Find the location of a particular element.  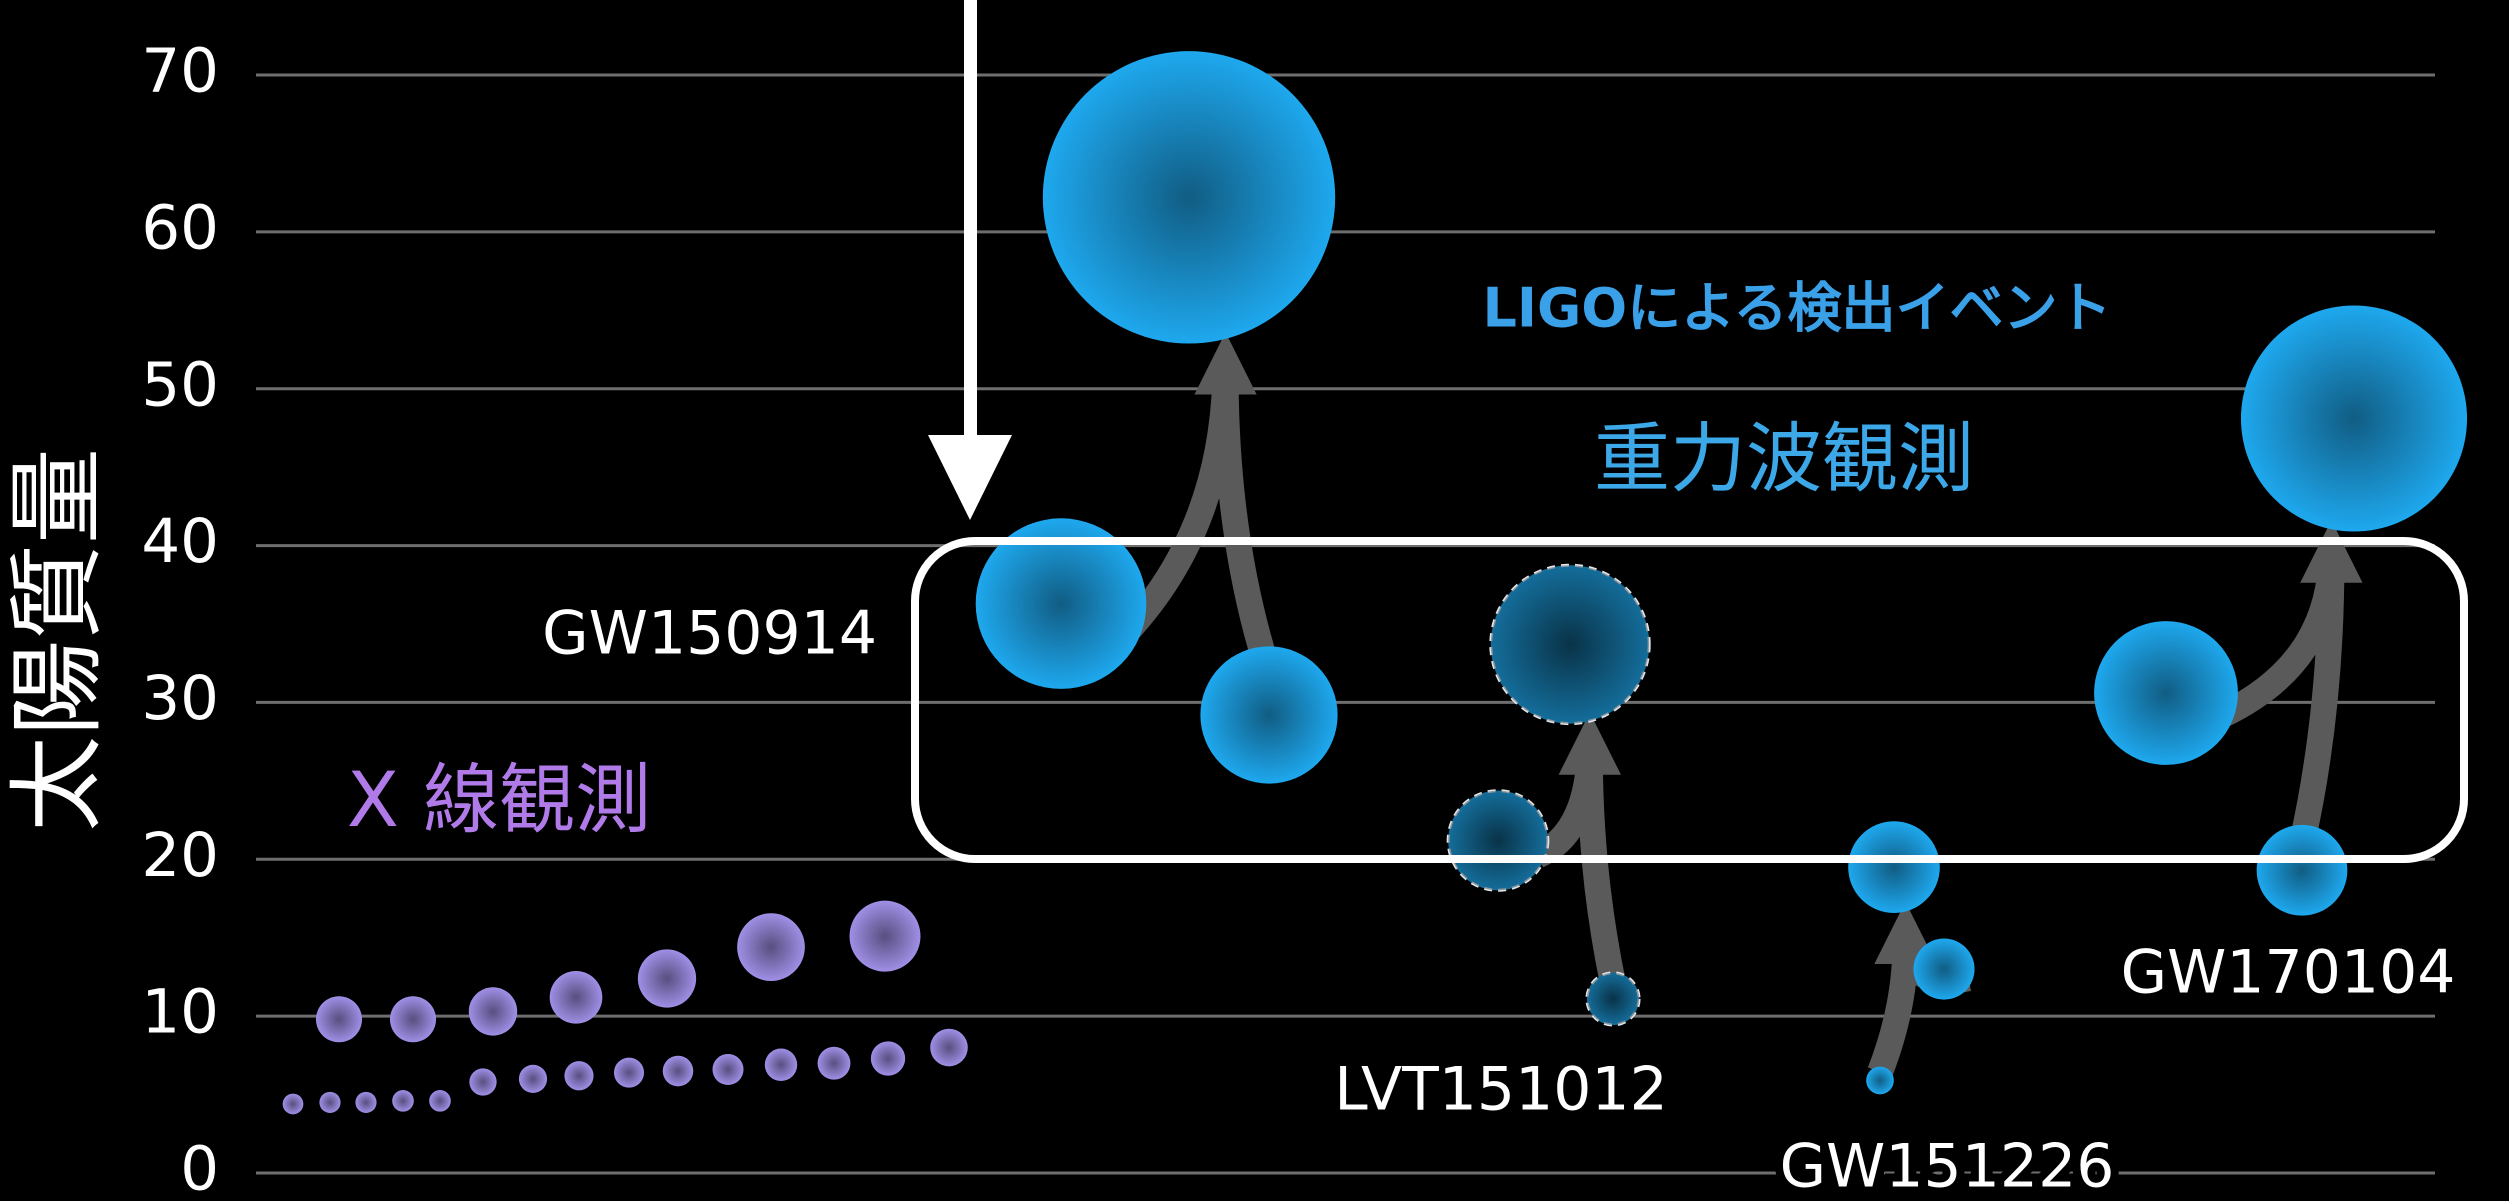

event-label: GW170104 is located at coordinates (2288, 973).